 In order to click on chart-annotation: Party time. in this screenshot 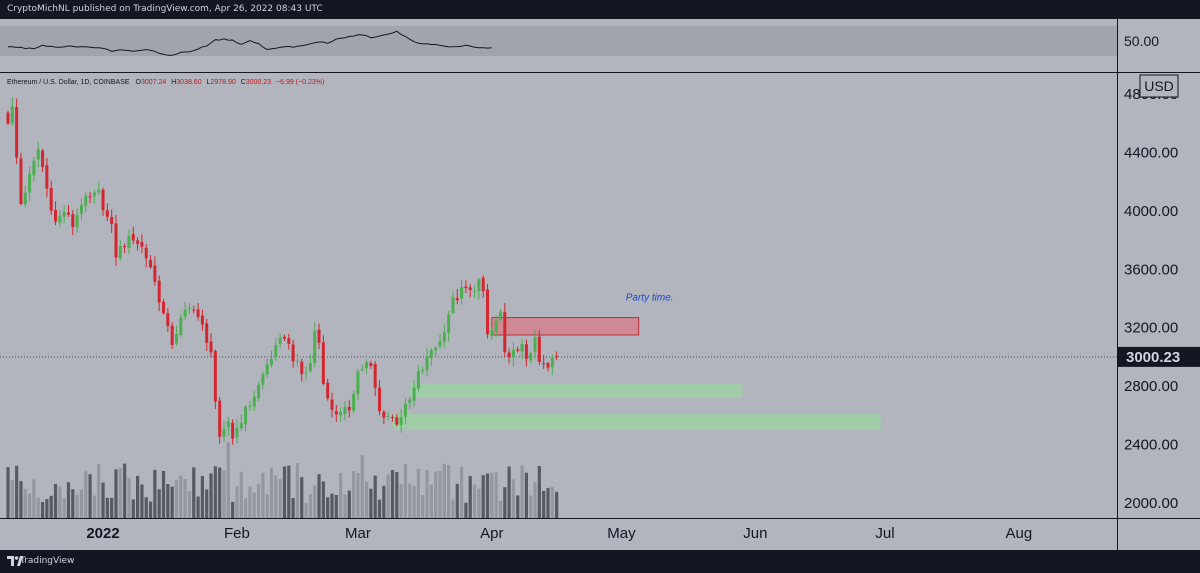, I will do `click(650, 298)`.